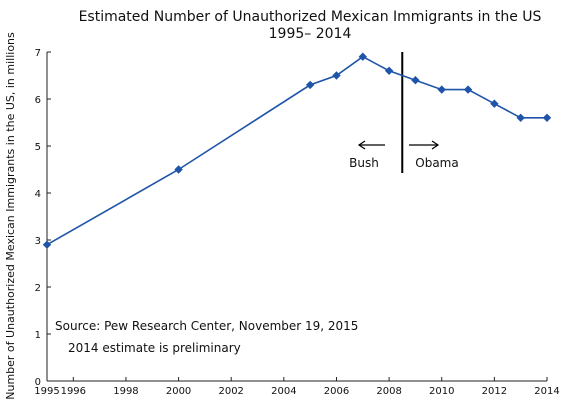  What do you see at coordinates (371, 145) in the screenshot?
I see `bush-arrow` at bounding box center [371, 145].